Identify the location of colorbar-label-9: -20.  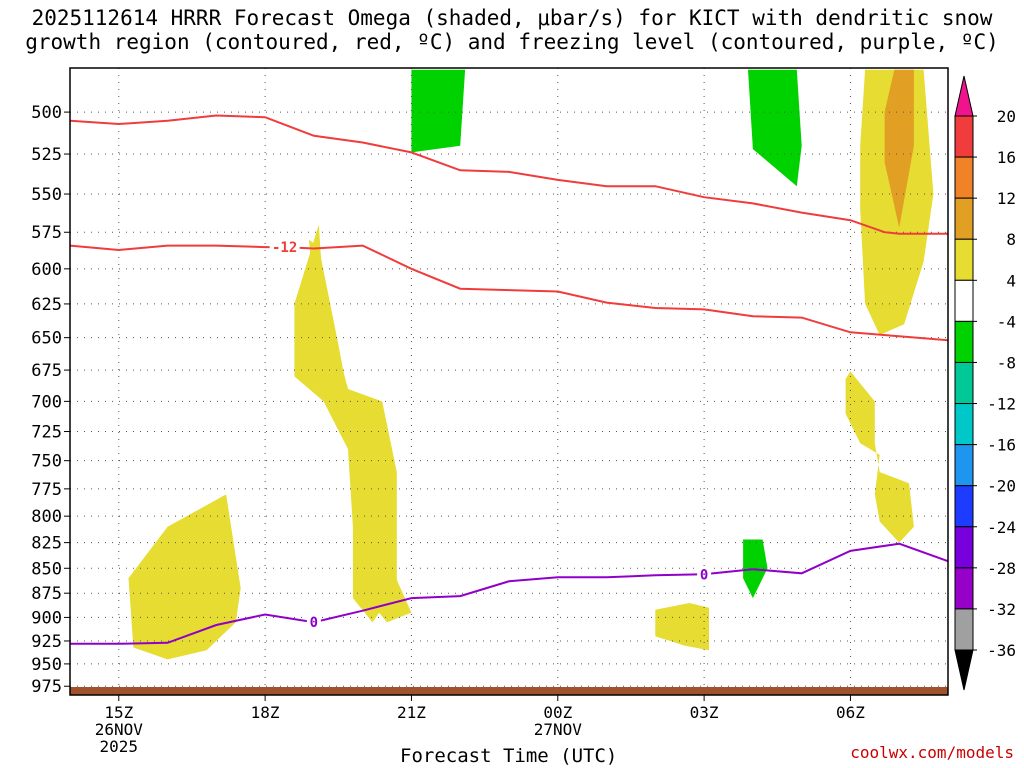
(1001, 486).